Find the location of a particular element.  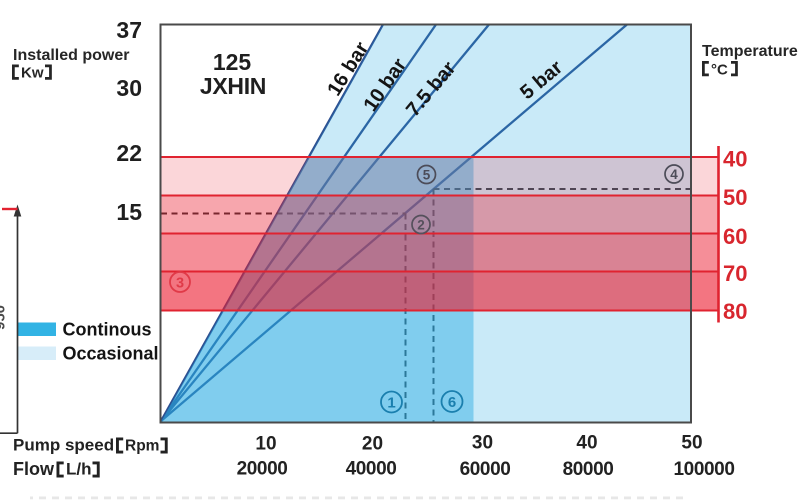

svg-text: 60 is located at coordinates (735, 236).